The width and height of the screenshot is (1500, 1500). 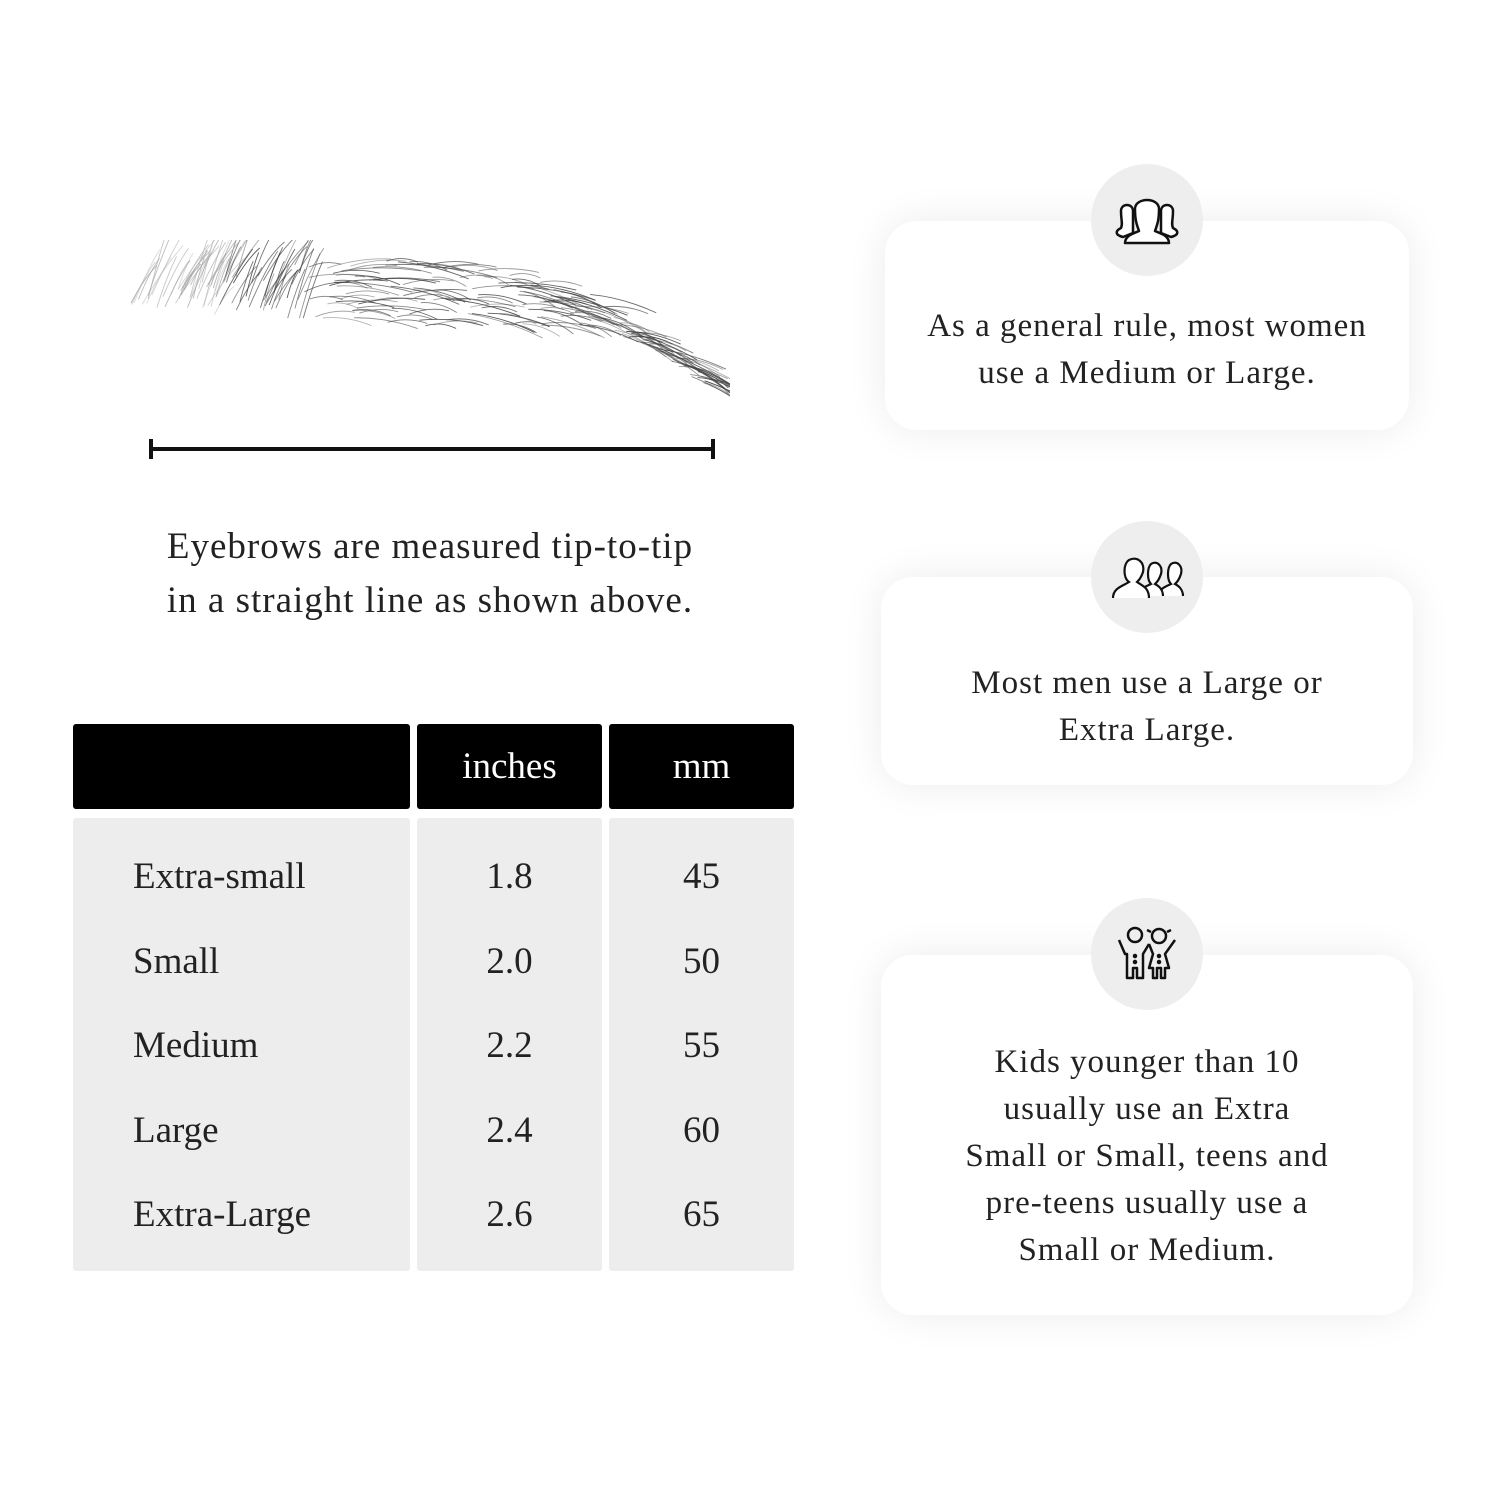 I want to click on inches-cell: 2.0, so click(x=509, y=961).